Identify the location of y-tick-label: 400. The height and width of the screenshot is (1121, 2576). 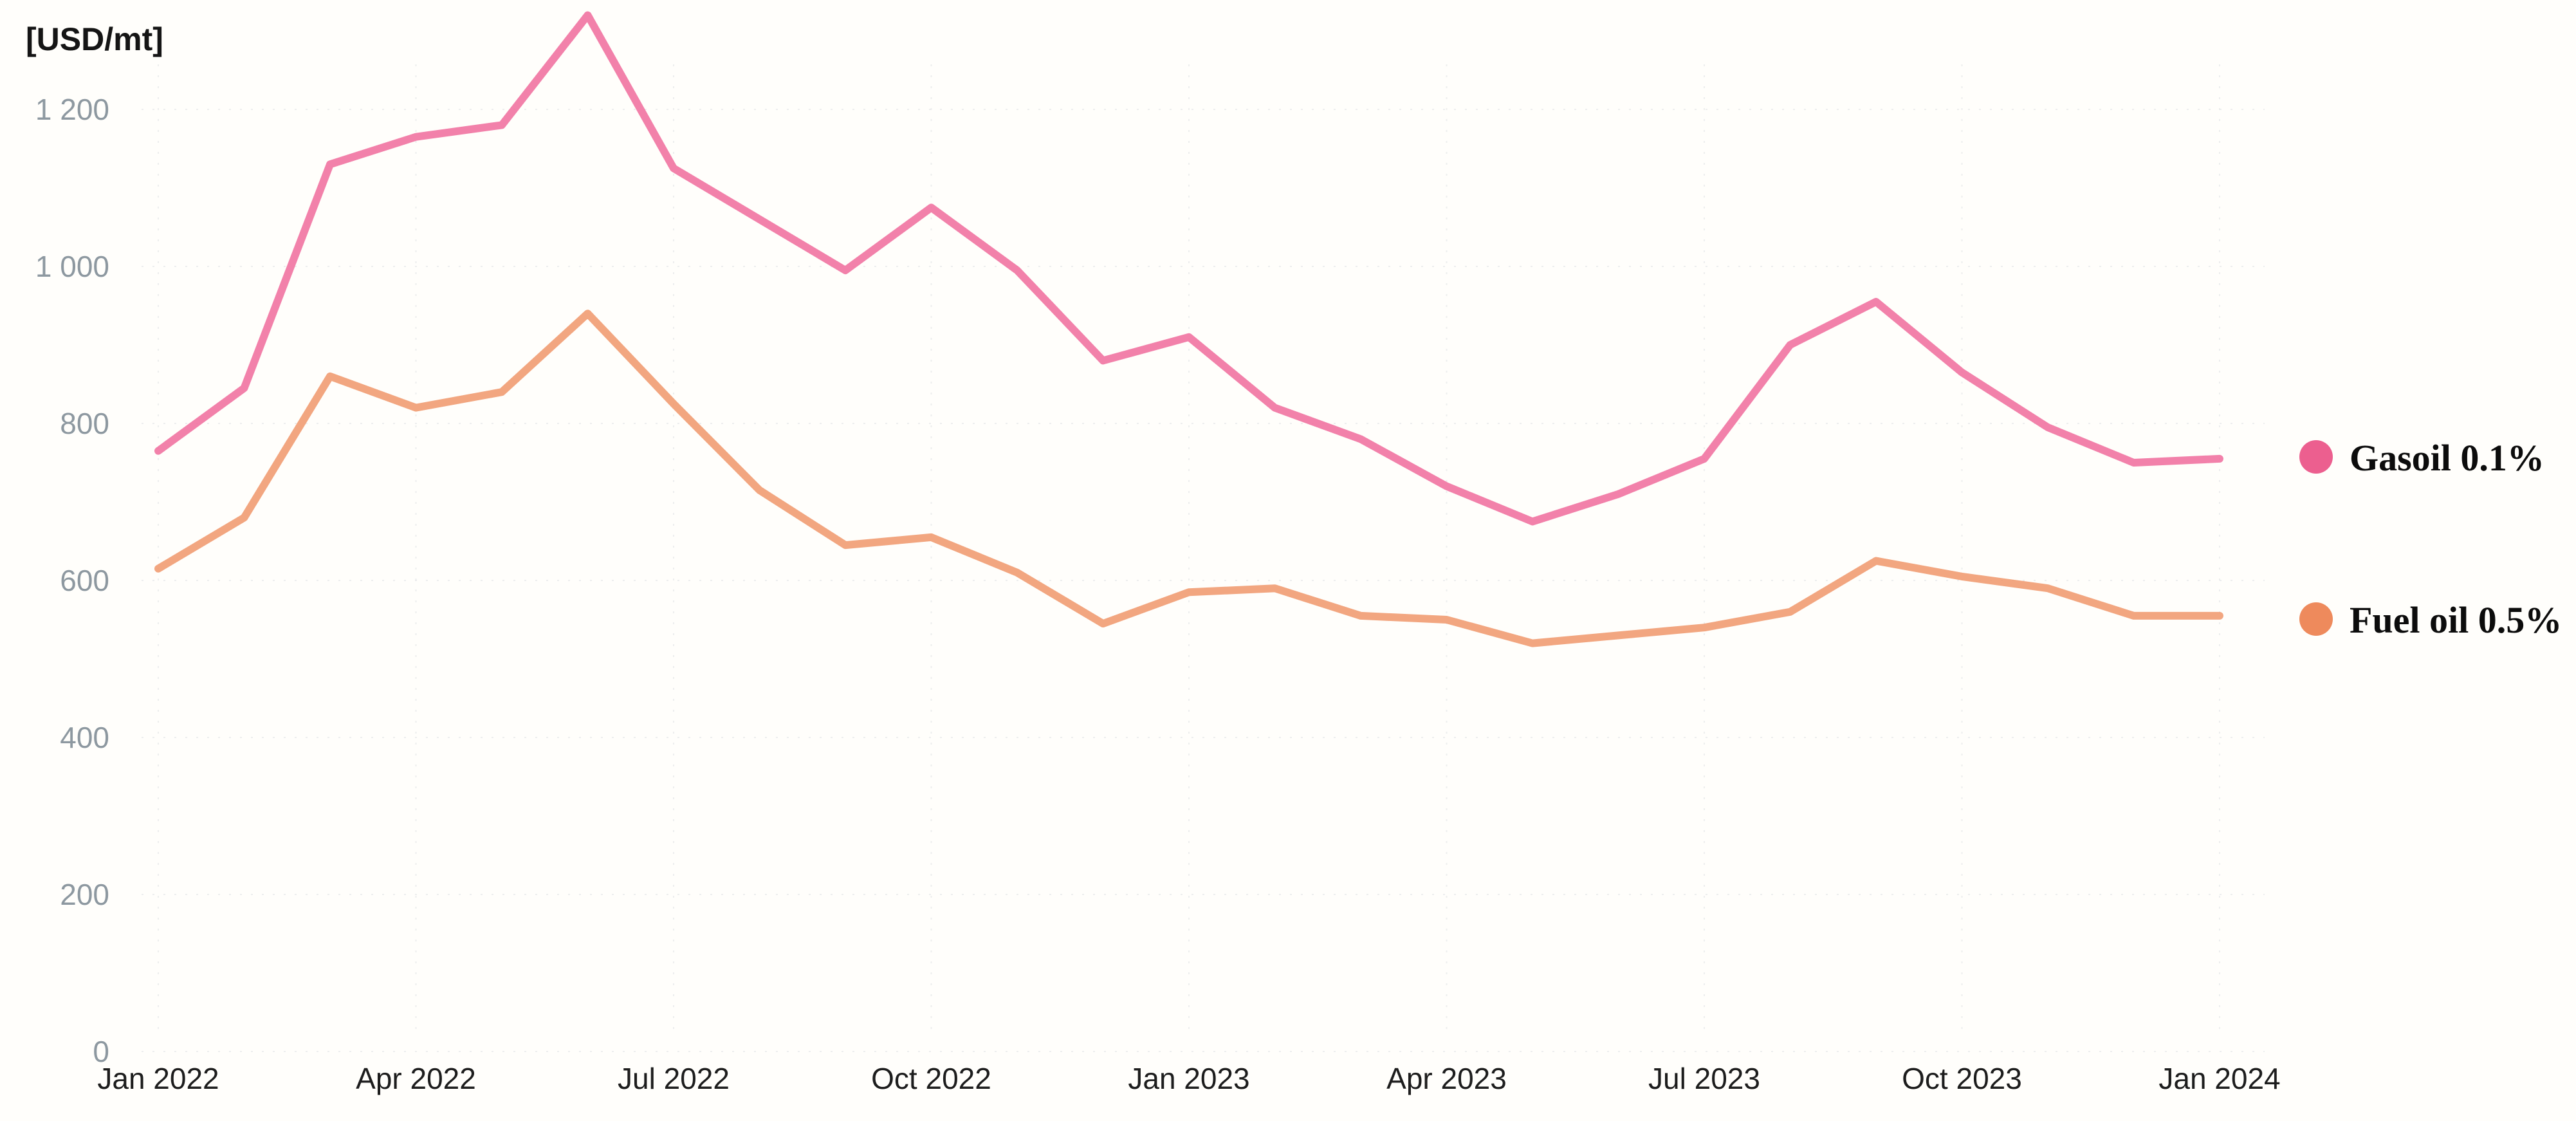
(84, 738).